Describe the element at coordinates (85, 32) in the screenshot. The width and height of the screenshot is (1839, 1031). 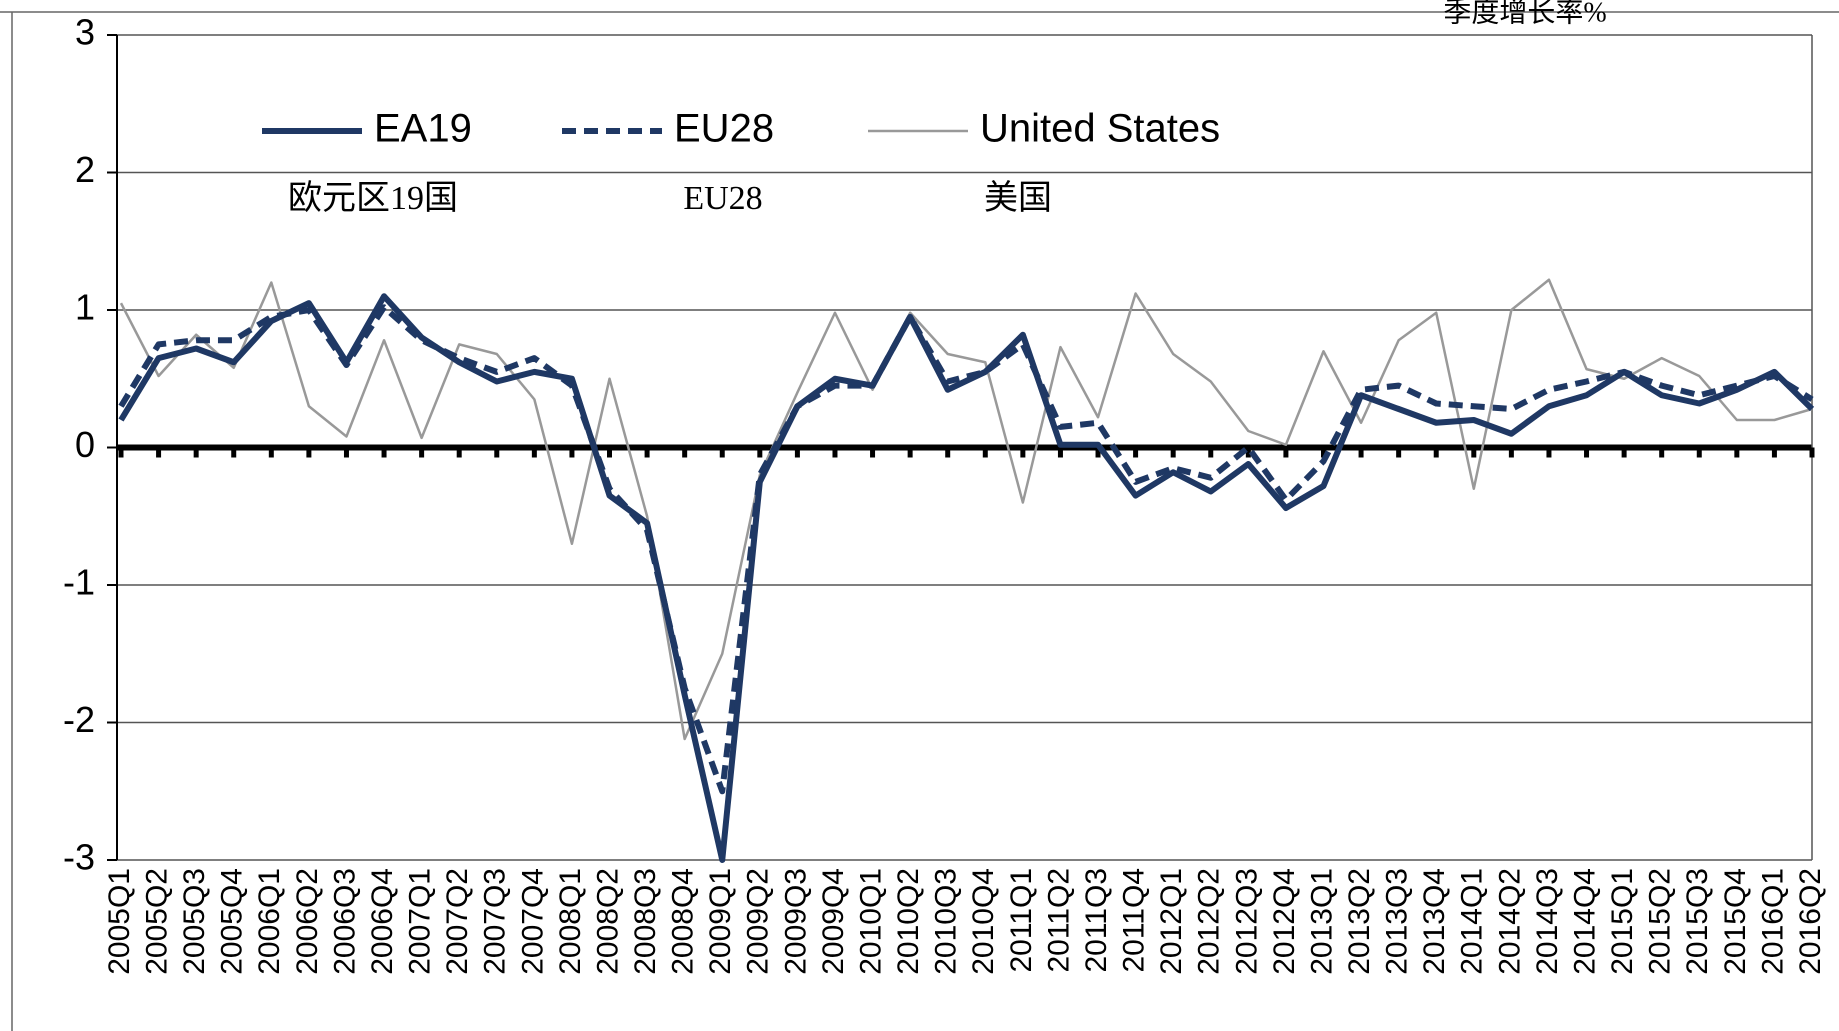
I see `y-tick-label: 3` at that location.